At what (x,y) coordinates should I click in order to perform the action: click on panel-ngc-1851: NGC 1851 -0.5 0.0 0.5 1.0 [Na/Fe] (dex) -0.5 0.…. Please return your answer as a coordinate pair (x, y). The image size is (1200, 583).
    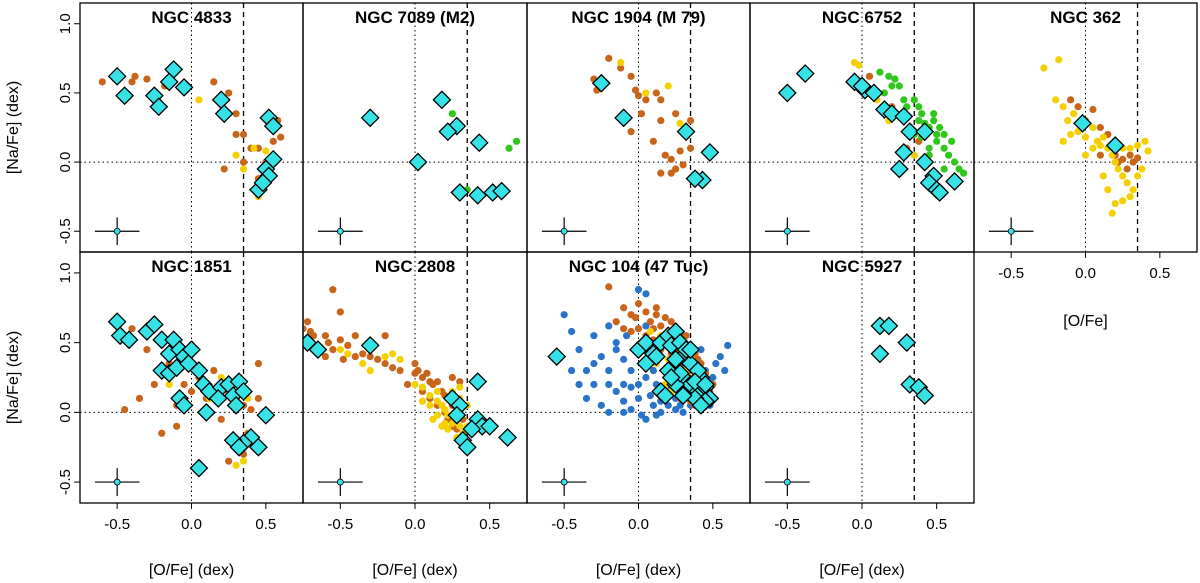
    Looking at the image, I should click on (154, 415).